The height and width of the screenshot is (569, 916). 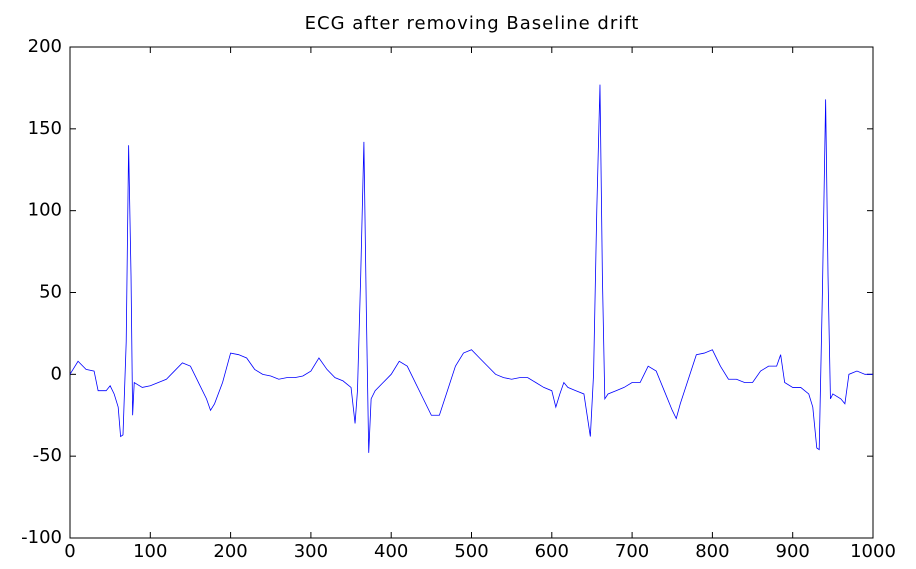 What do you see at coordinates (45, 128) in the screenshot?
I see `y-tick-label: 150` at bounding box center [45, 128].